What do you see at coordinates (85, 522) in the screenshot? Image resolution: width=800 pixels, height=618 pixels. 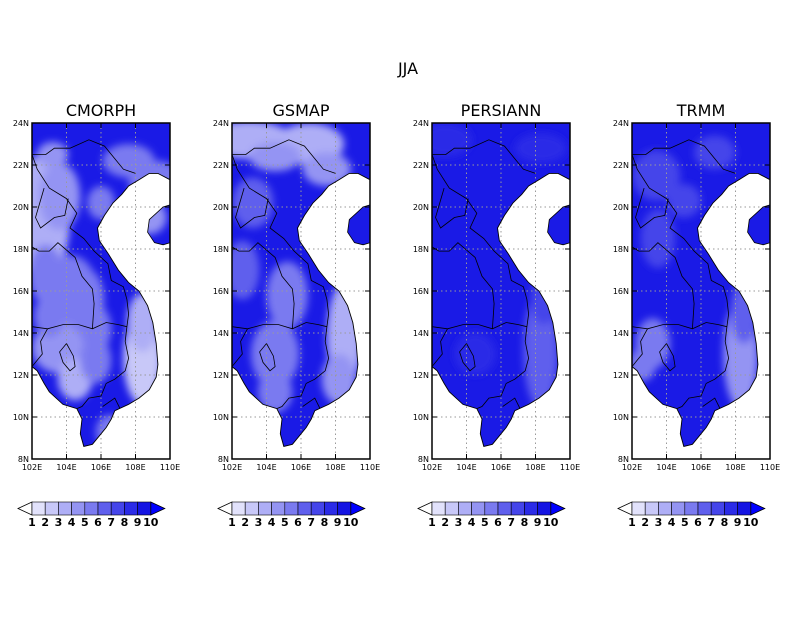 I see `colorbar-label: 5` at bounding box center [85, 522].